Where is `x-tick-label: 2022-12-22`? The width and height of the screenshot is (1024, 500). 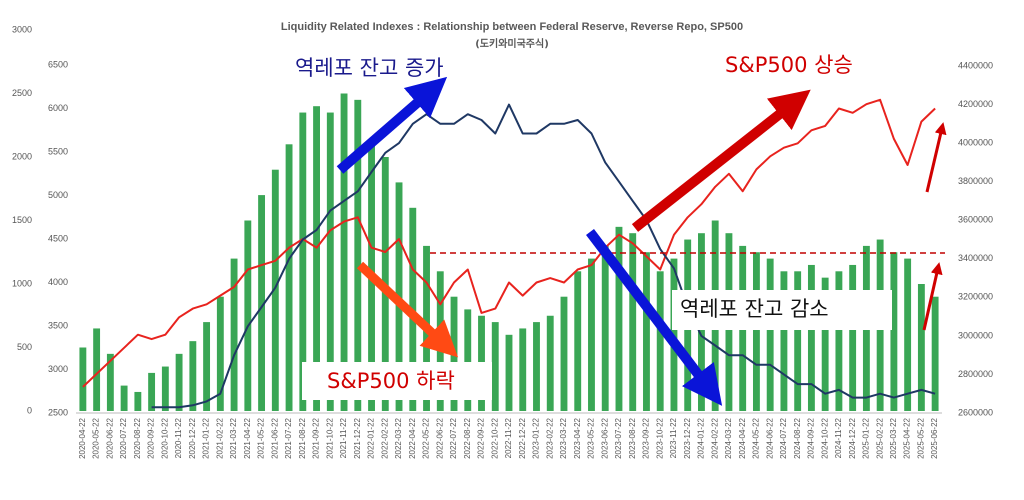
x-tick-label: 2022-12-22 is located at coordinates (522, 437).